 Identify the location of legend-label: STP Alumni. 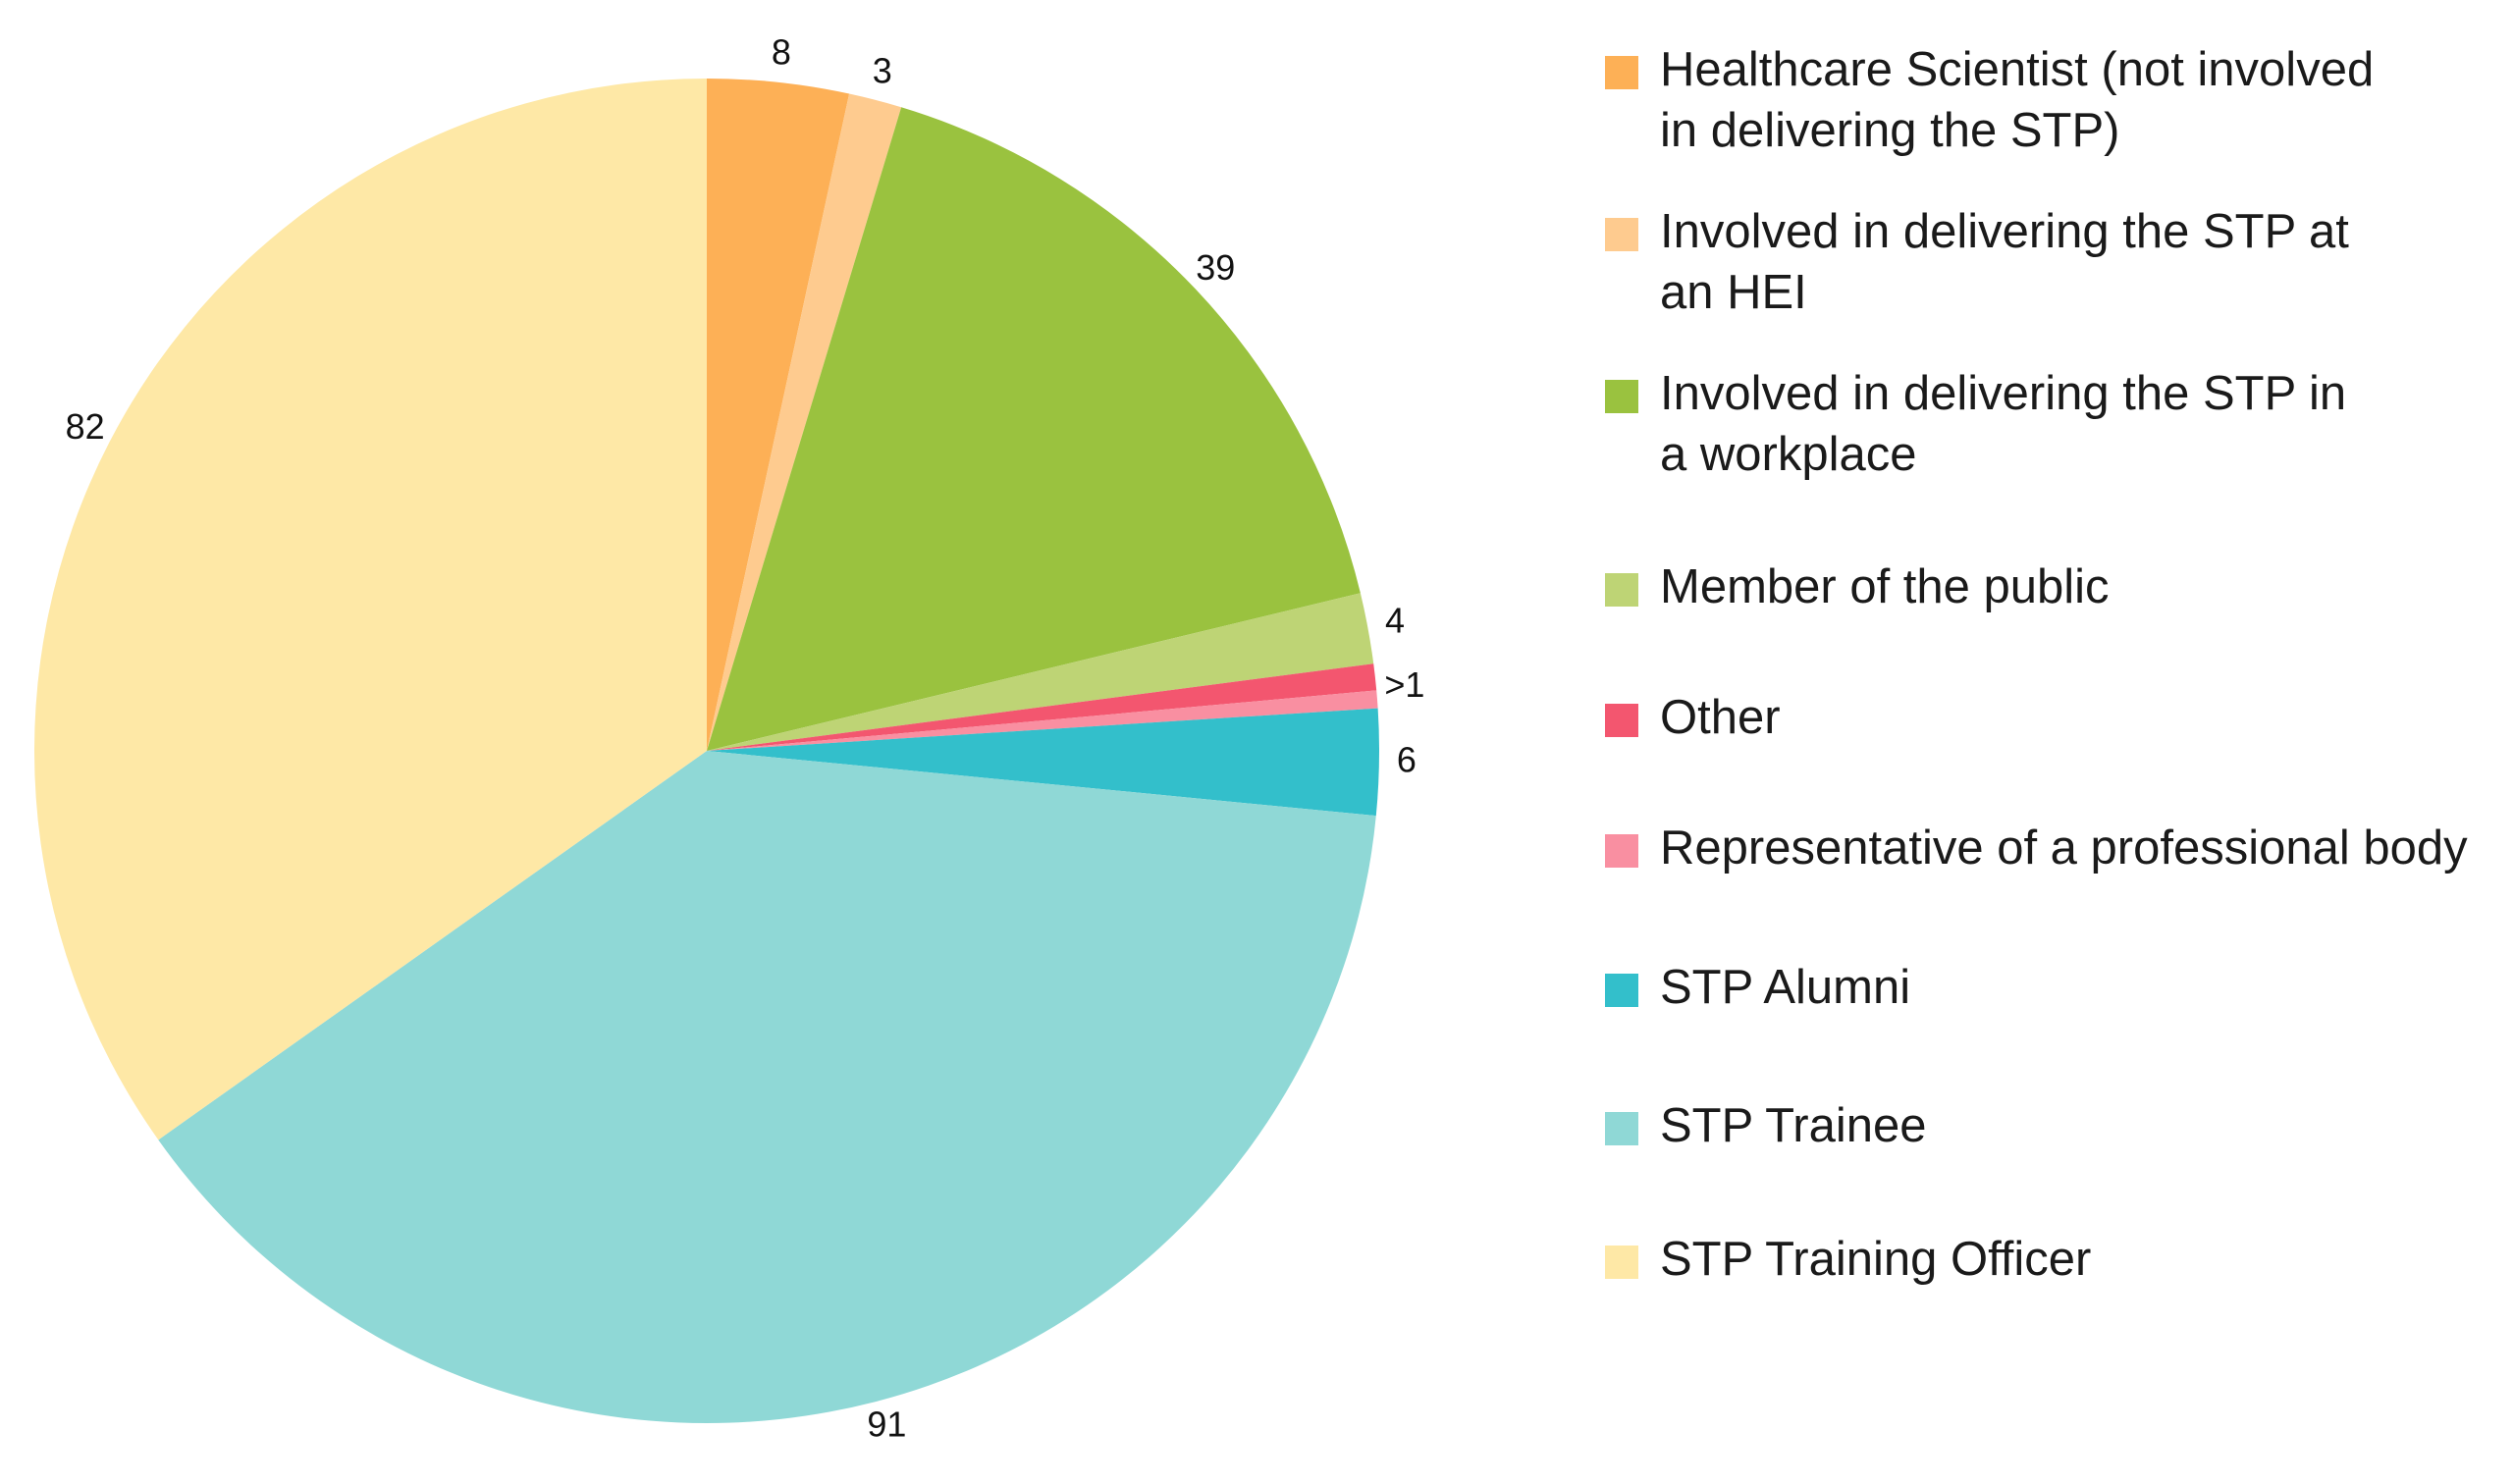
(1786, 988).